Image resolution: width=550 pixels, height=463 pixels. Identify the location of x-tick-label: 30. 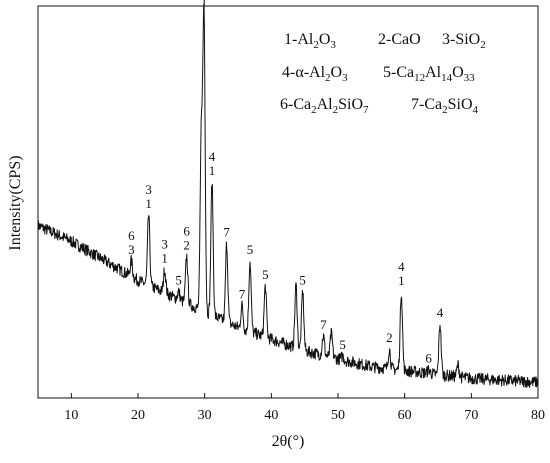
(205, 415).